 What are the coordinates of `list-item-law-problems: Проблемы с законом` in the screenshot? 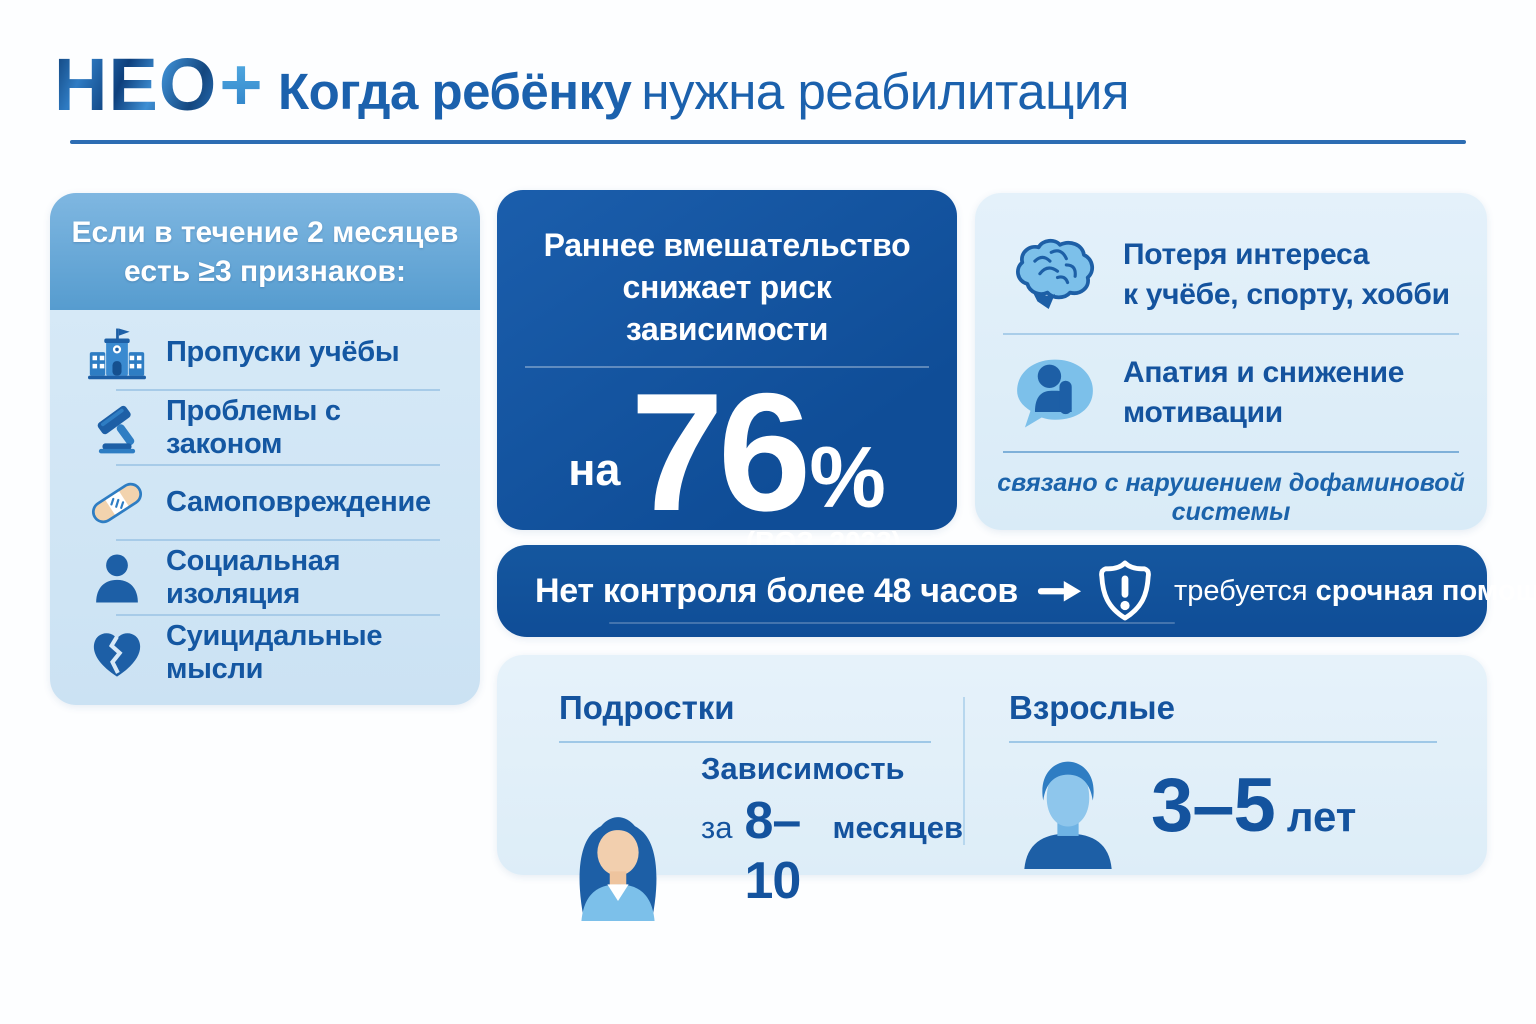 It's located at (271, 427).